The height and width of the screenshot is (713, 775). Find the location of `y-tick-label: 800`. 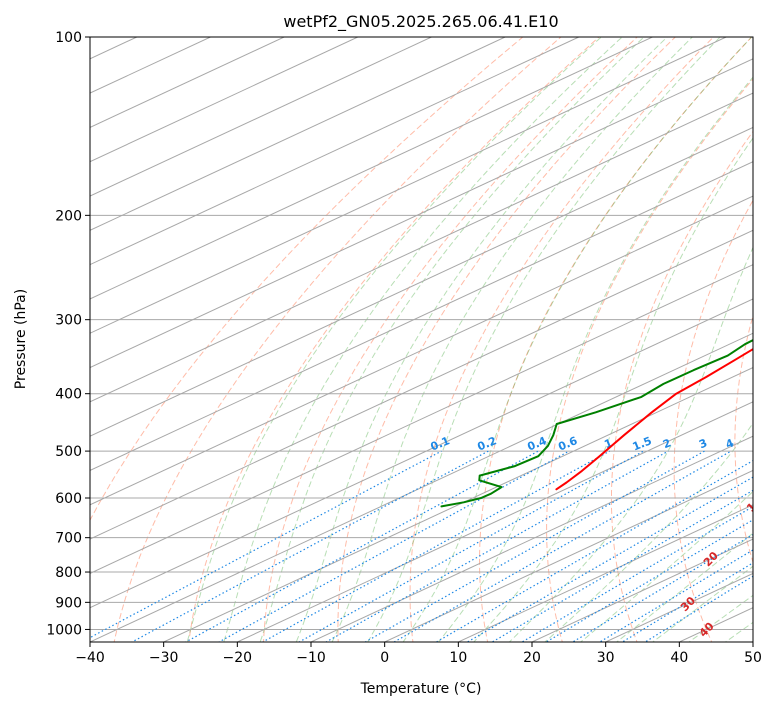

y-tick-label: 800 is located at coordinates (68, 573).